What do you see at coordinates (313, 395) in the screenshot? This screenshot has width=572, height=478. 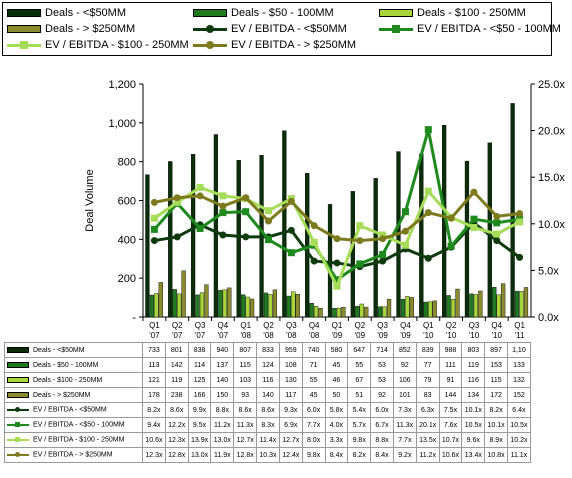 I see `table-cell: 45` at bounding box center [313, 395].